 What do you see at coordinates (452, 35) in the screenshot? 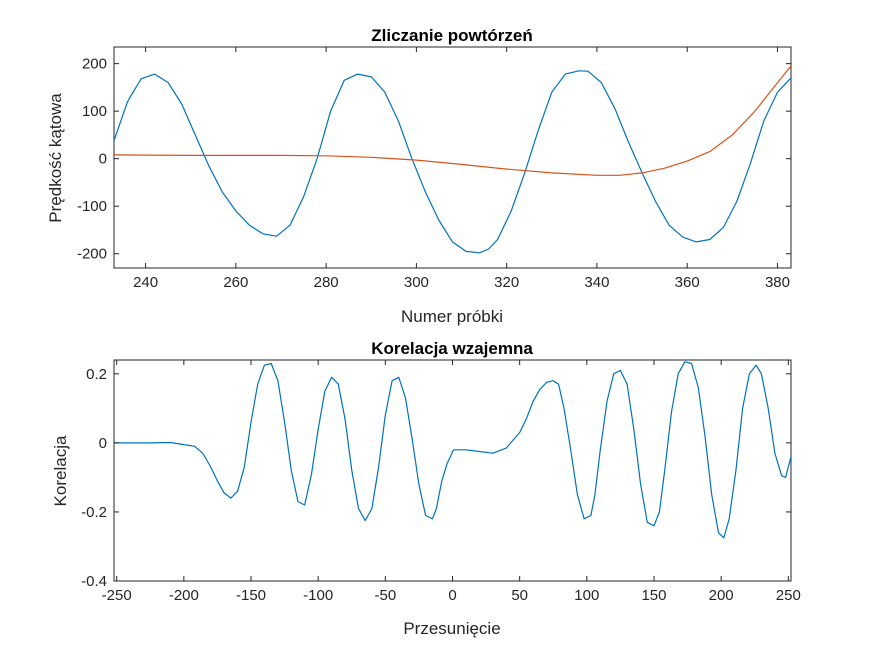
I see `top-chart-title: Zliczanie powtórzeń` at bounding box center [452, 35].